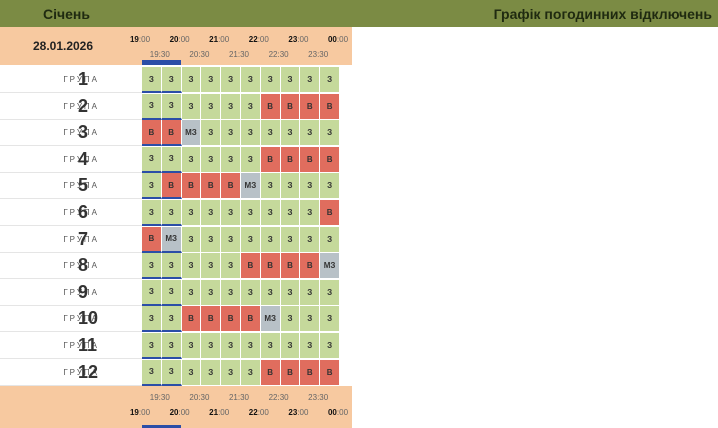  I want to click on group-label: ГРУПА 12, so click(71, 372).